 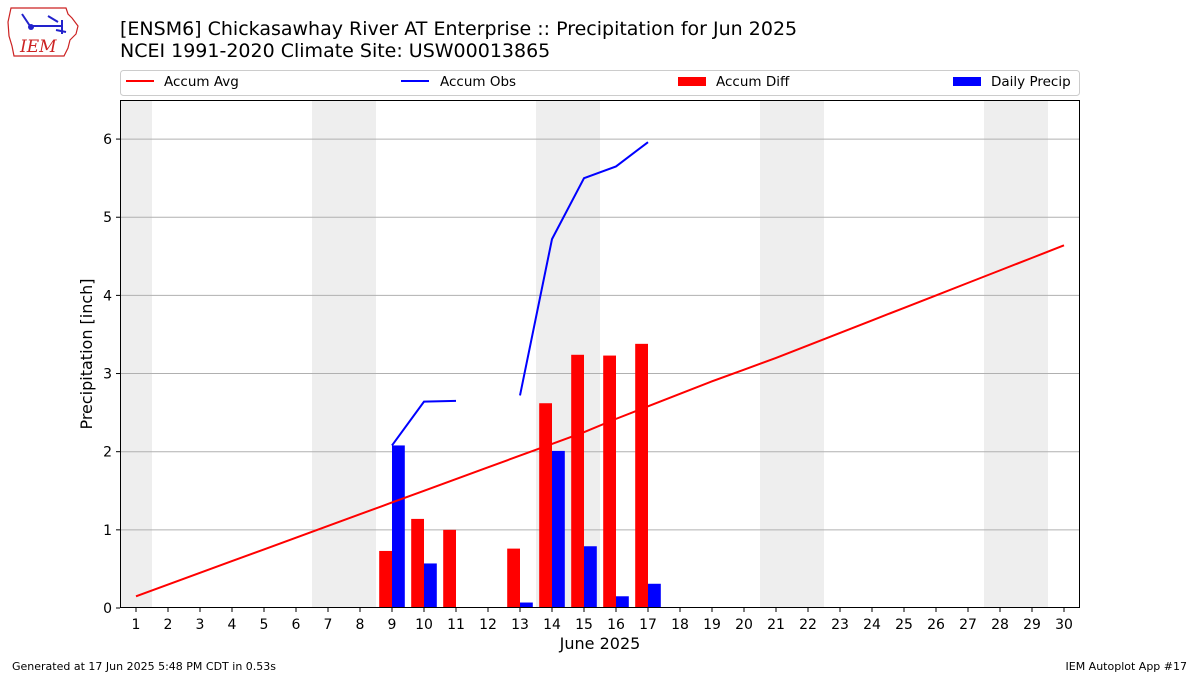 What do you see at coordinates (360, 625) in the screenshot?
I see `x-tick-label-8: 8` at bounding box center [360, 625].